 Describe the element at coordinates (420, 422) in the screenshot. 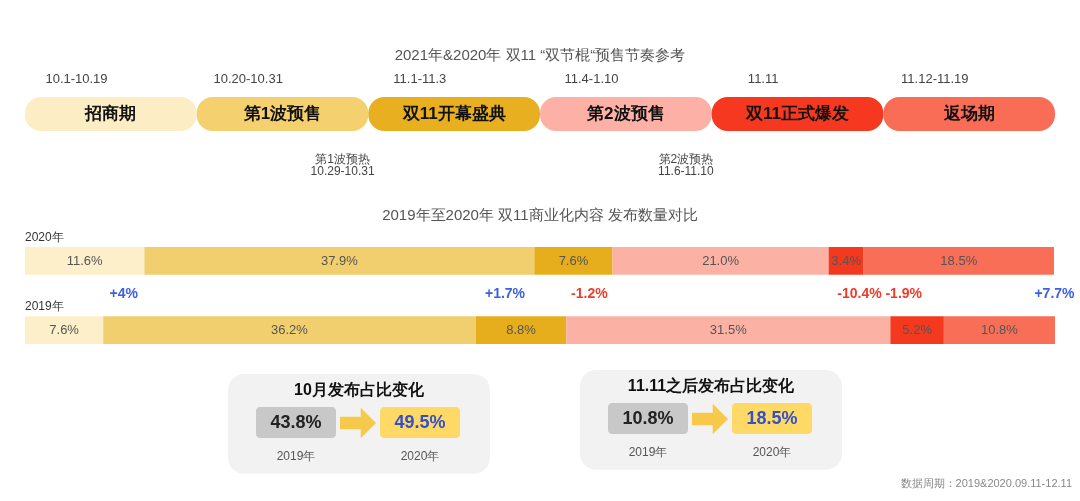

I see `data-label: 49.5%` at that location.